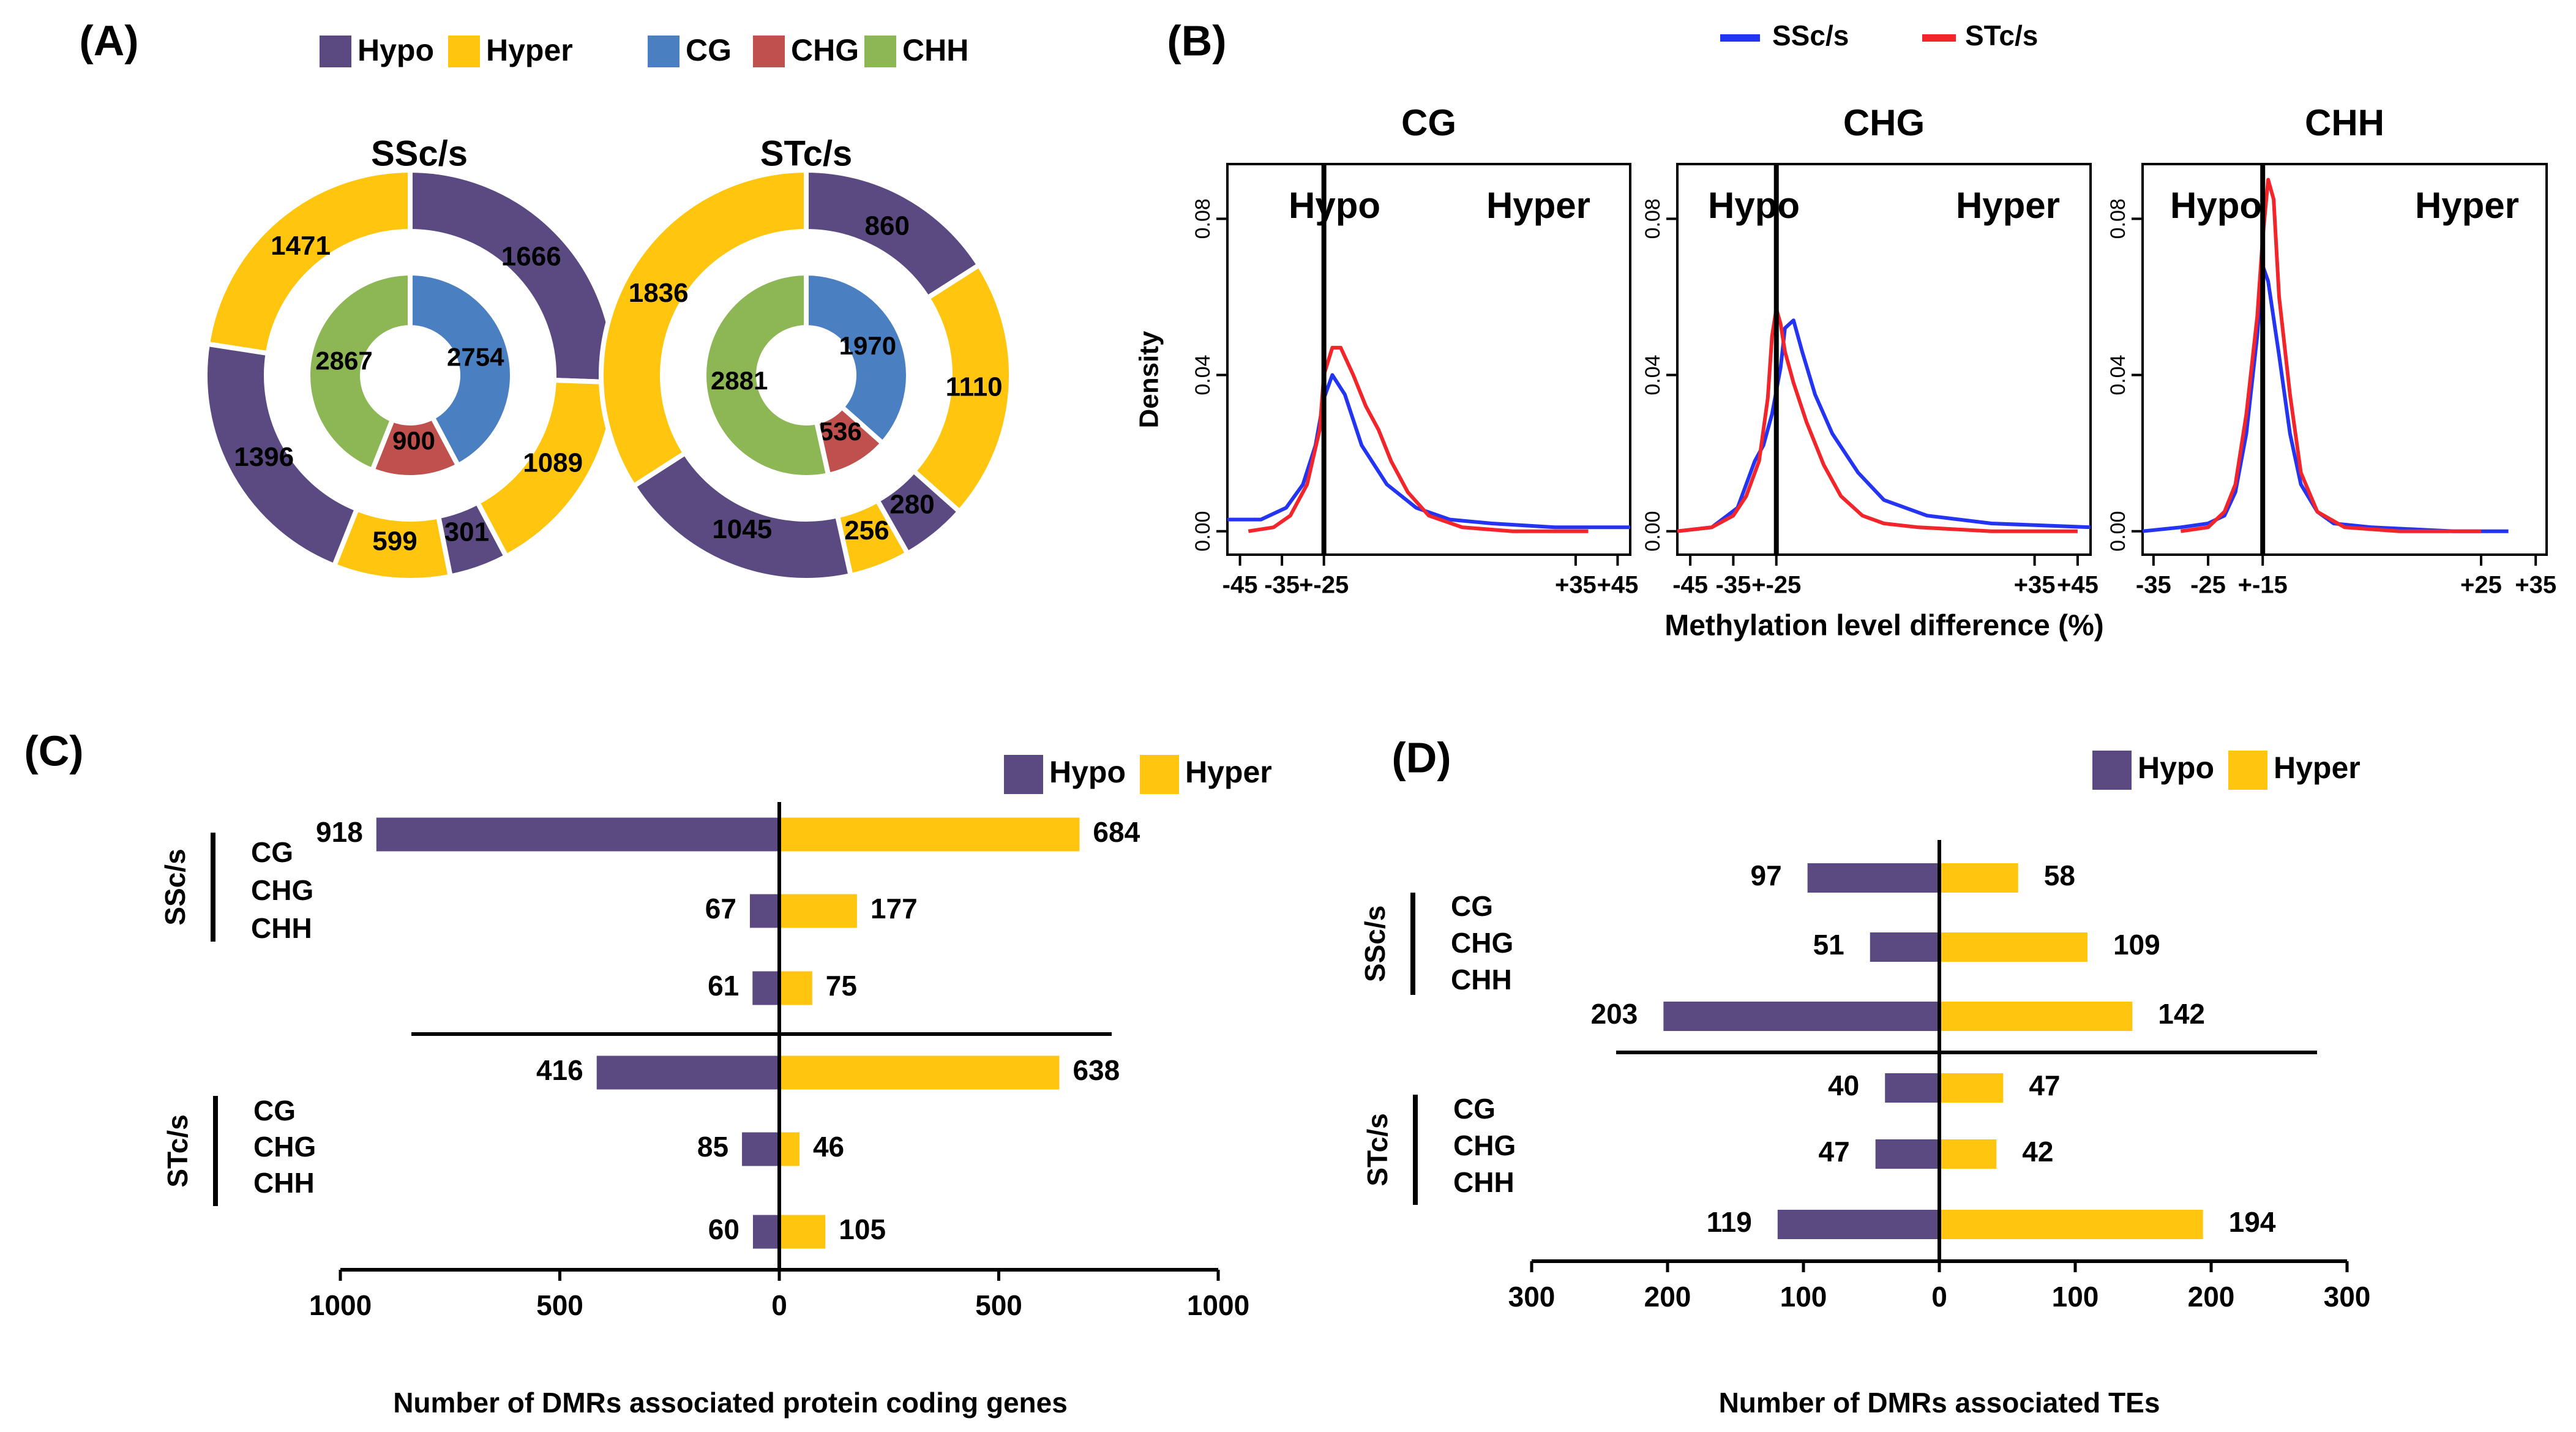 This screenshot has height=1432, width=2576. Describe the element at coordinates (828, 1147) in the screenshot. I see `bar-value-hyper: 46` at that location.